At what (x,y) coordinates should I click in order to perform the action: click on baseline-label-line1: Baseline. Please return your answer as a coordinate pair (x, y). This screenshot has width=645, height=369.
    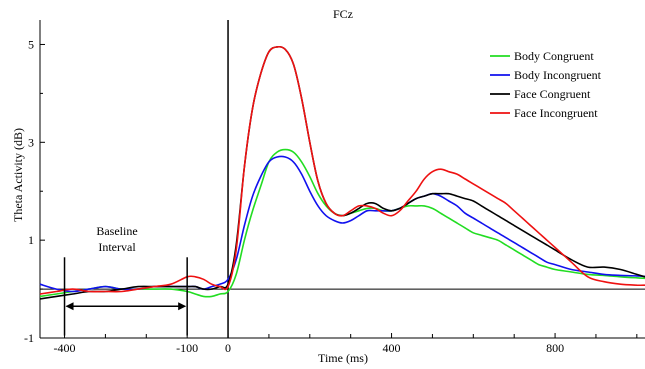
    Looking at the image, I should click on (116, 231).